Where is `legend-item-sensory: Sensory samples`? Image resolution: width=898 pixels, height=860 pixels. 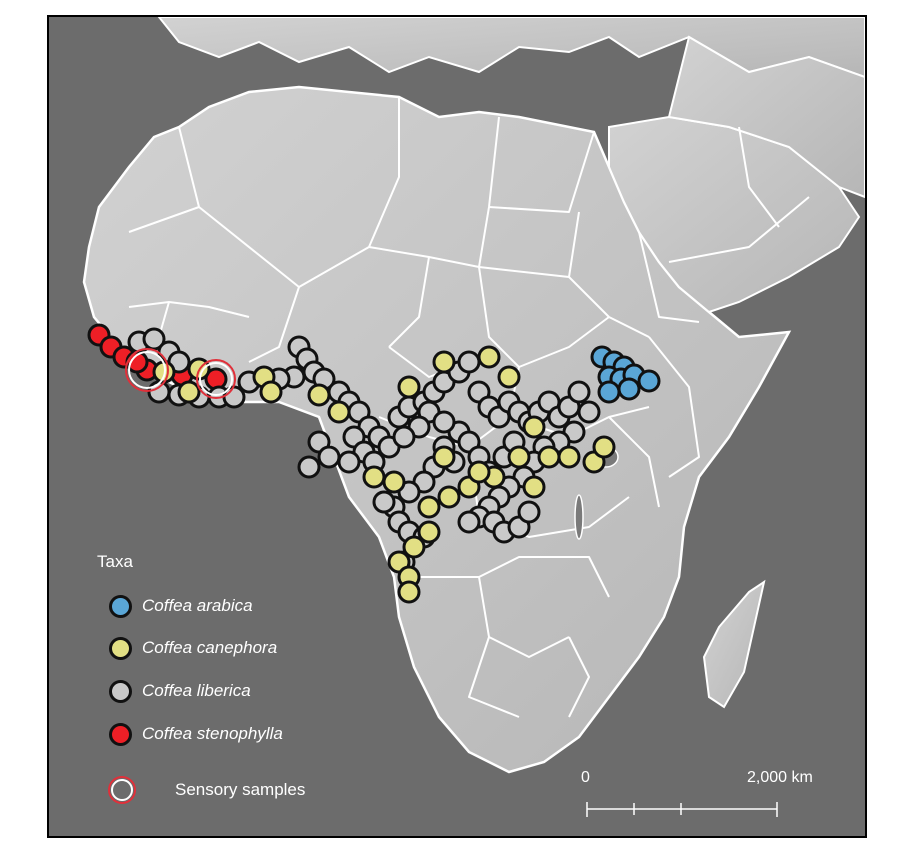
legend-item-sensory: Sensory samples is located at coordinates (206, 790).